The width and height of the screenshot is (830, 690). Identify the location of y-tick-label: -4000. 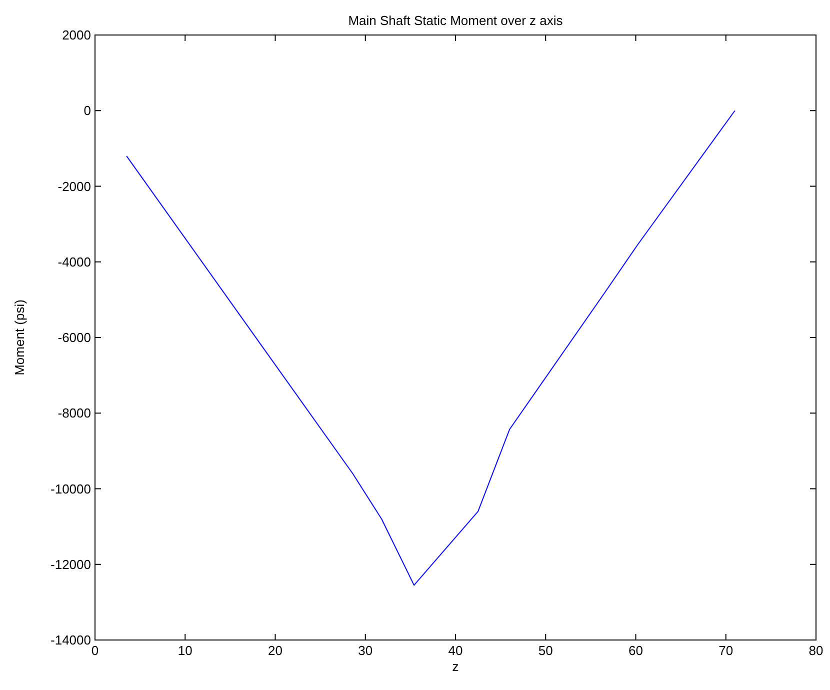
(74, 262).